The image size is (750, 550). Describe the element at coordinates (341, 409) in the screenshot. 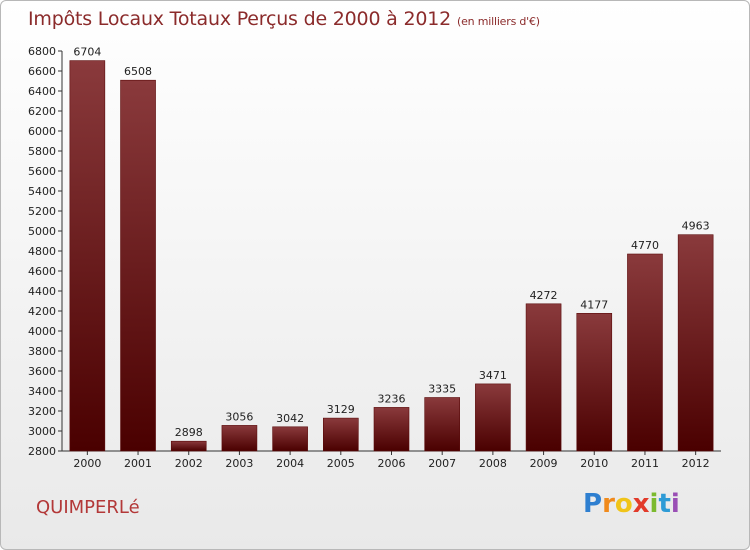

I see `bar-value-label: 3129` at that location.